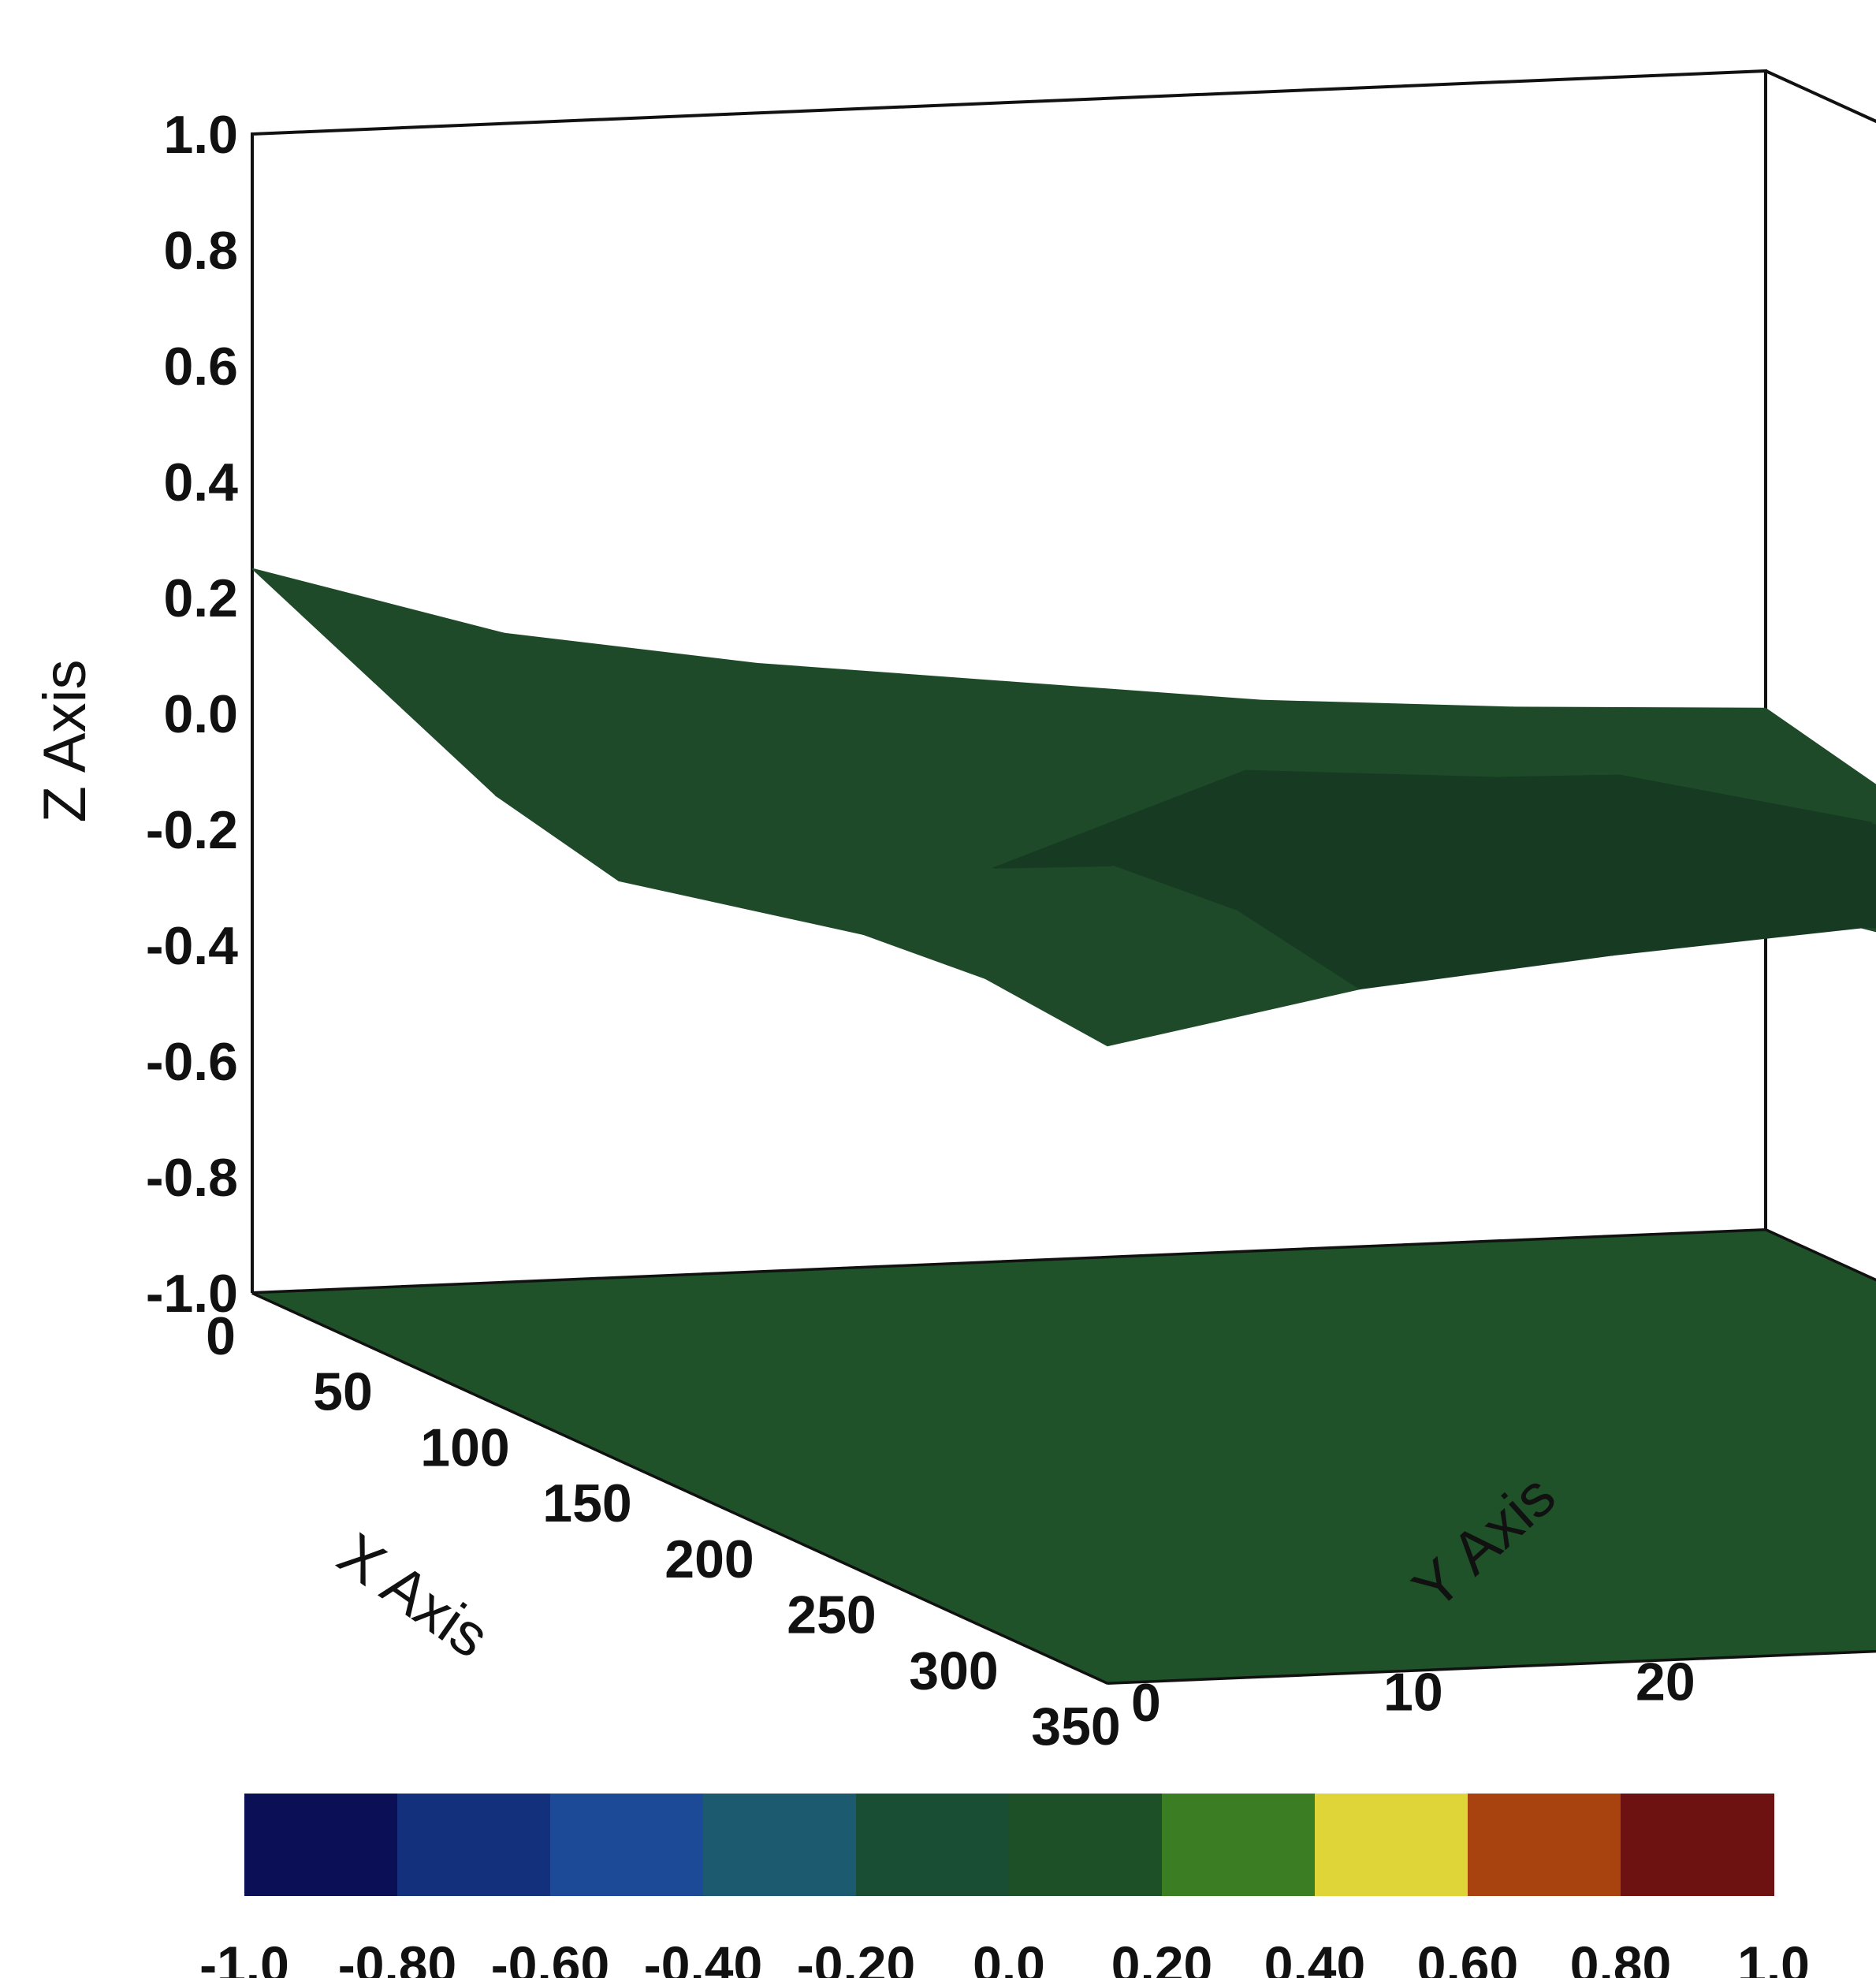 This screenshot has height=1978, width=1876. What do you see at coordinates (200, 714) in the screenshot?
I see `z-tick-label: 0.0` at bounding box center [200, 714].